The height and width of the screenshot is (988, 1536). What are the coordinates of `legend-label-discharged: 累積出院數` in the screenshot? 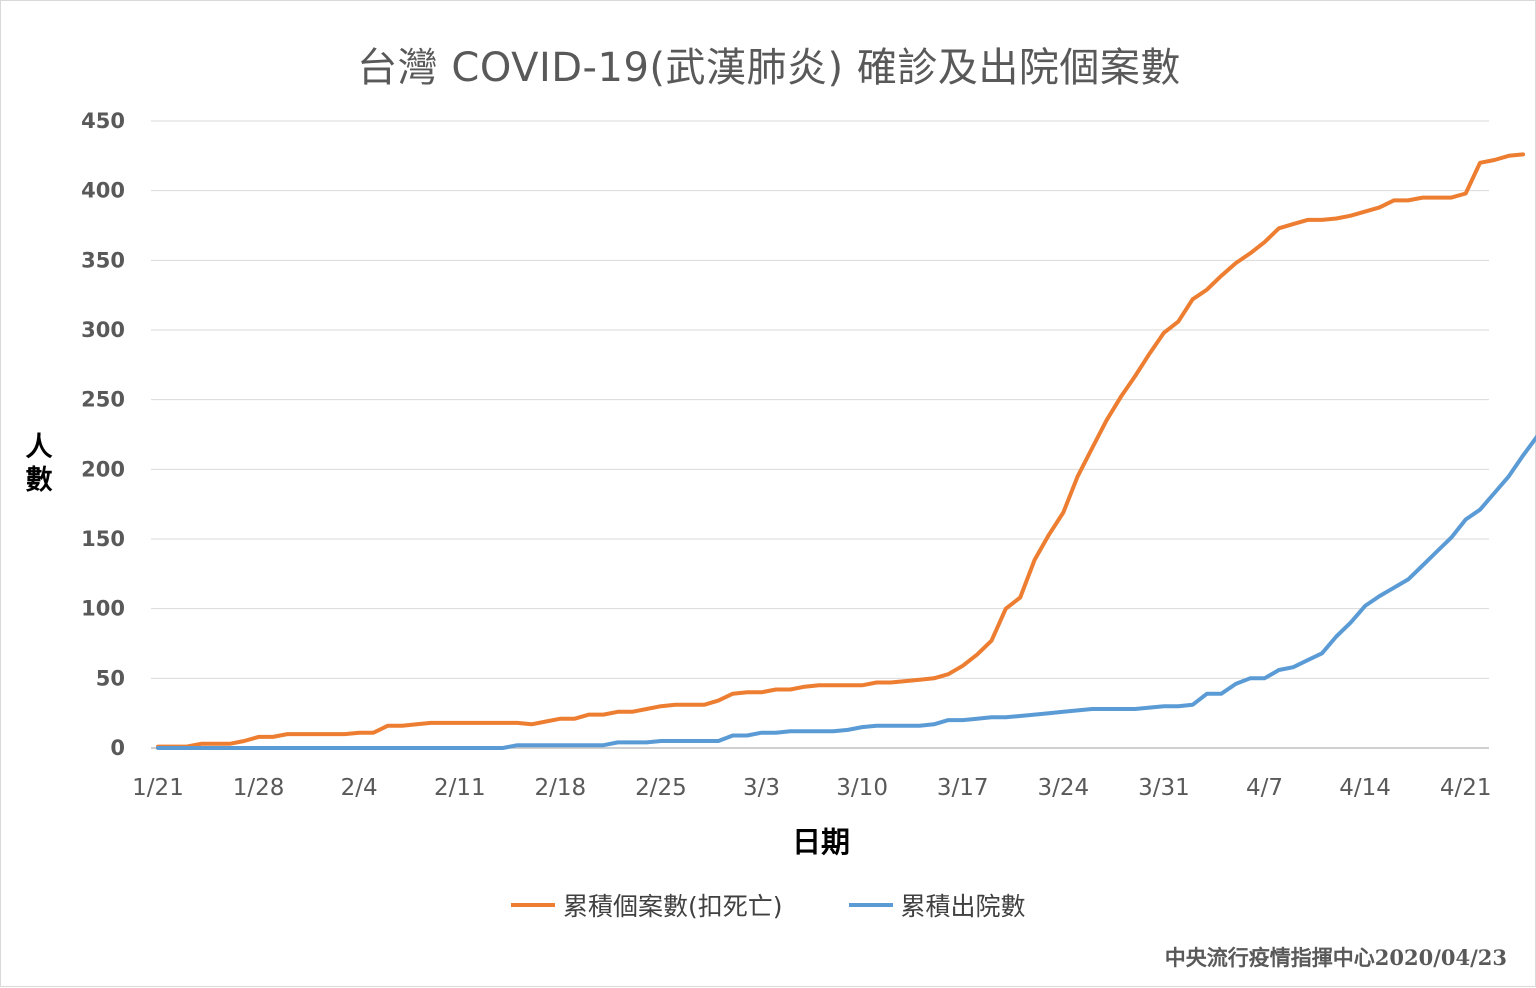 It's located at (963, 906).